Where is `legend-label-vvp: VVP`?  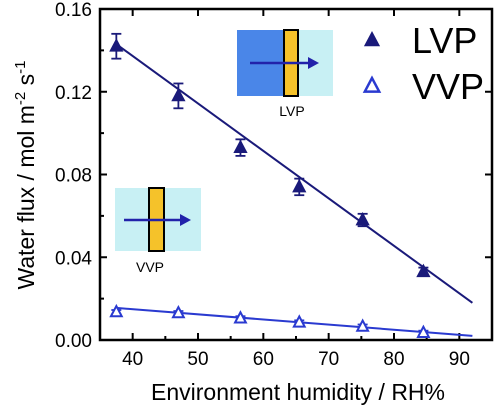 legend-label-vvp: VVP is located at coordinates (448, 86).